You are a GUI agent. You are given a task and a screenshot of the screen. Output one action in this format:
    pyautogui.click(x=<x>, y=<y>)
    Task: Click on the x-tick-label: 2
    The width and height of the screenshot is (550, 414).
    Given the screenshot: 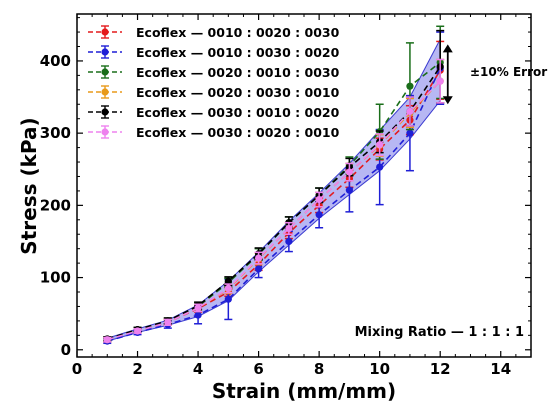 What is the action you would take?
    pyautogui.click(x=137, y=369)
    